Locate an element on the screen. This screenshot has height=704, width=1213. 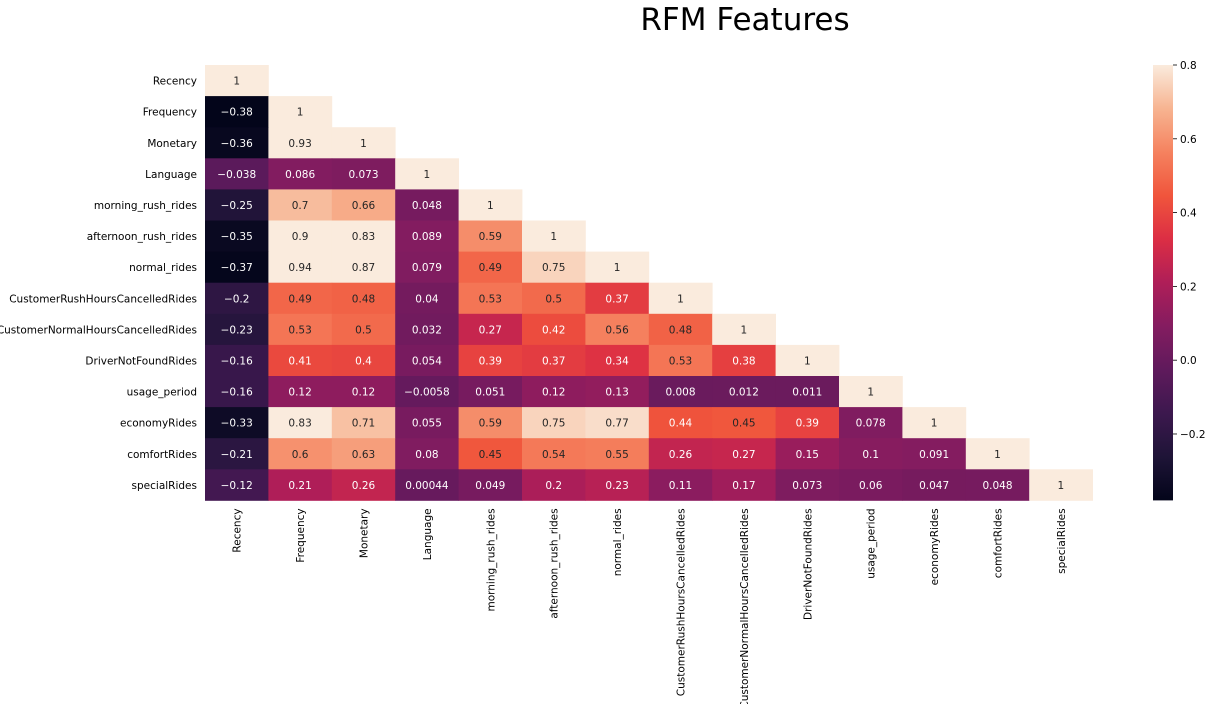
cell-value-label: 0.93 is located at coordinates (299, 144).